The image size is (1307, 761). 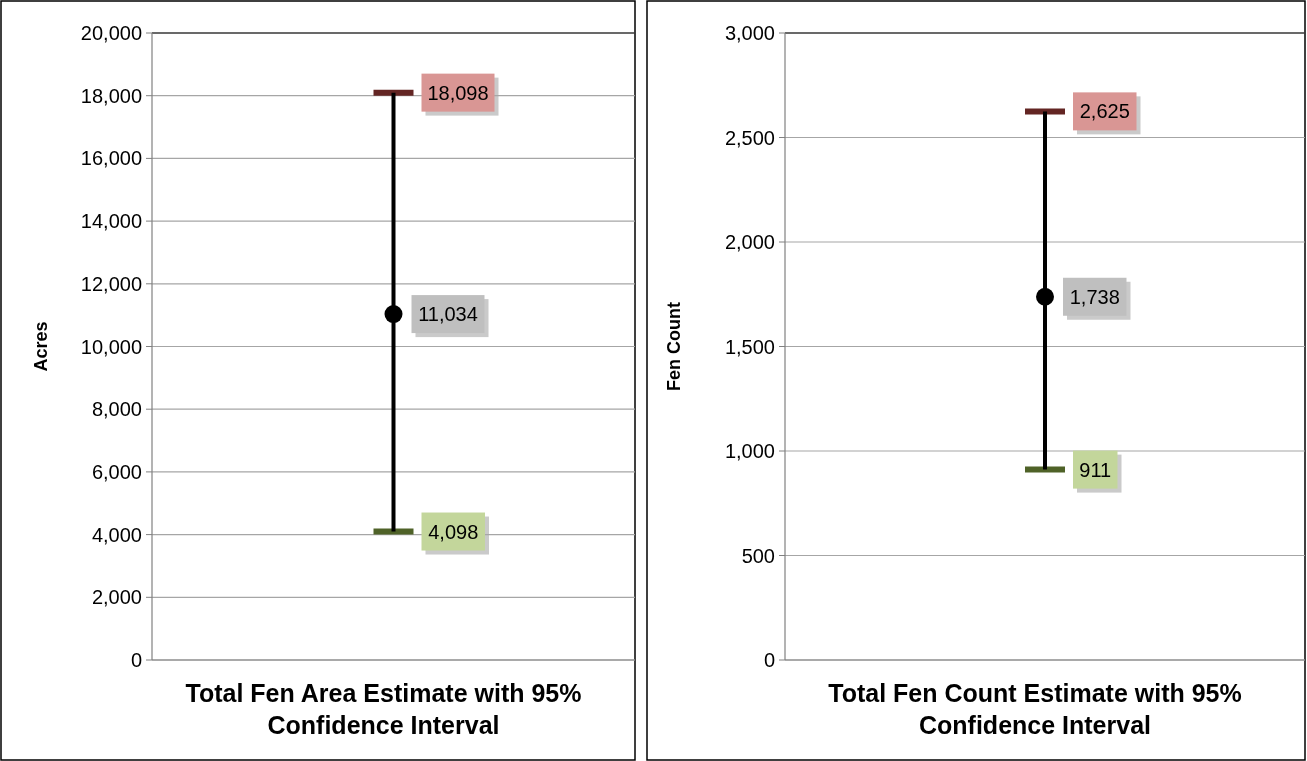 What do you see at coordinates (116, 409) in the screenshot?
I see `y-tick-label: 8,000` at bounding box center [116, 409].